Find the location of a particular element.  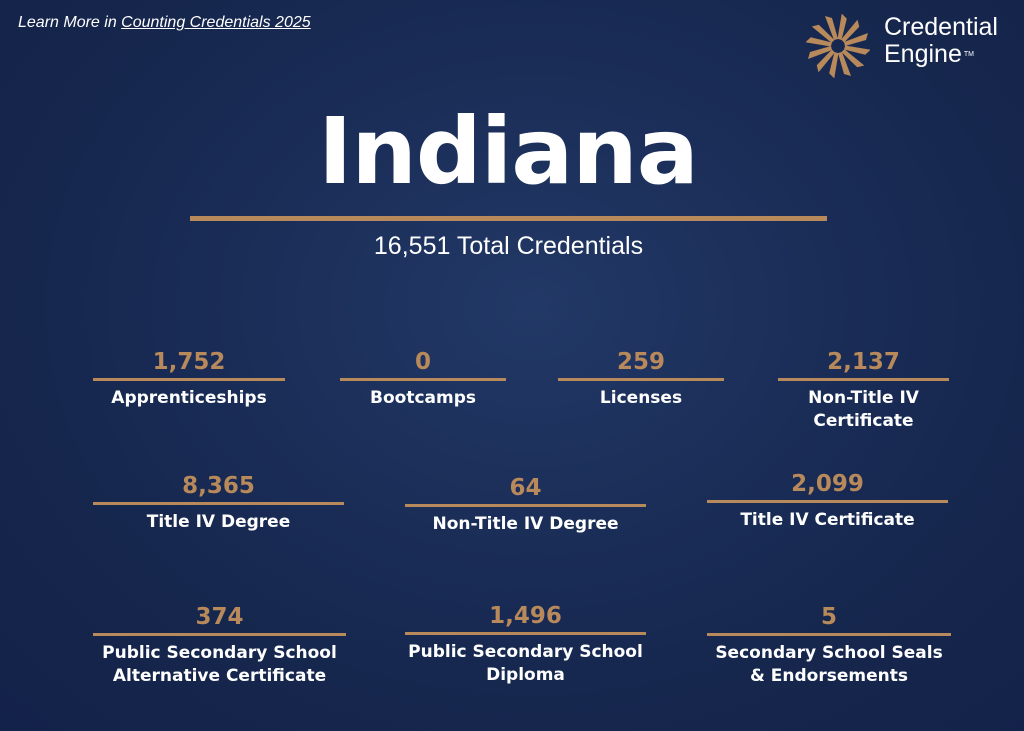

logo-line-1: Credential is located at coordinates (941, 27).